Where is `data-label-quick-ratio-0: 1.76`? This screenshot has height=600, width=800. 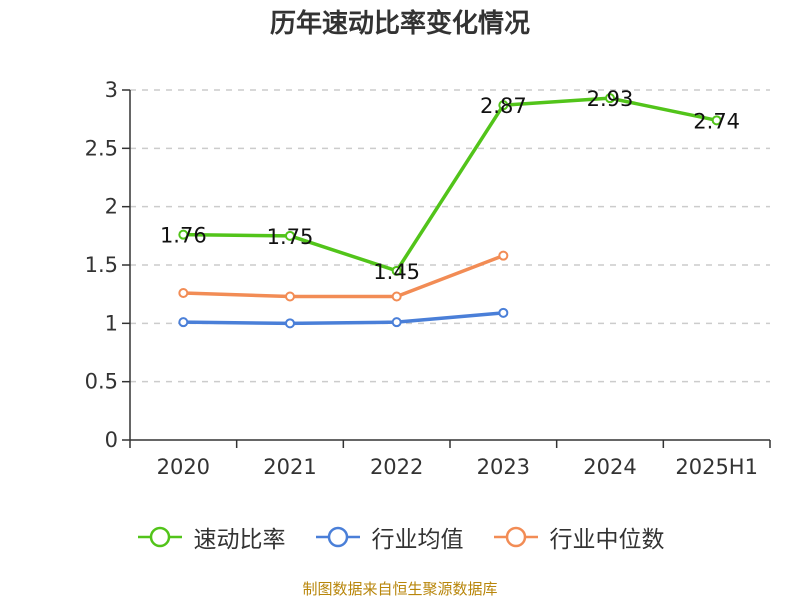
data-label-quick-ratio-0: 1.76 is located at coordinates (183, 236).